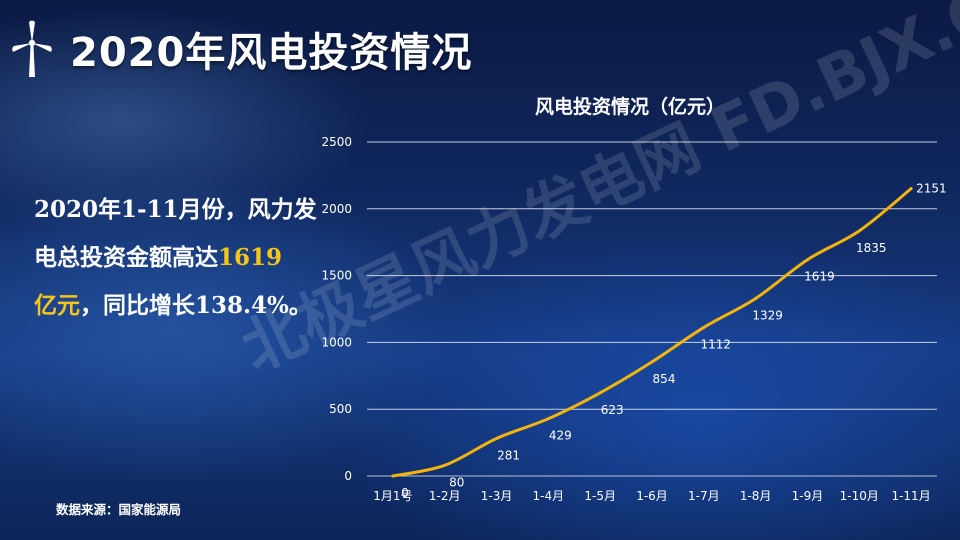  Describe the element at coordinates (871, 248) in the screenshot. I see `data-label: 1835` at that location.